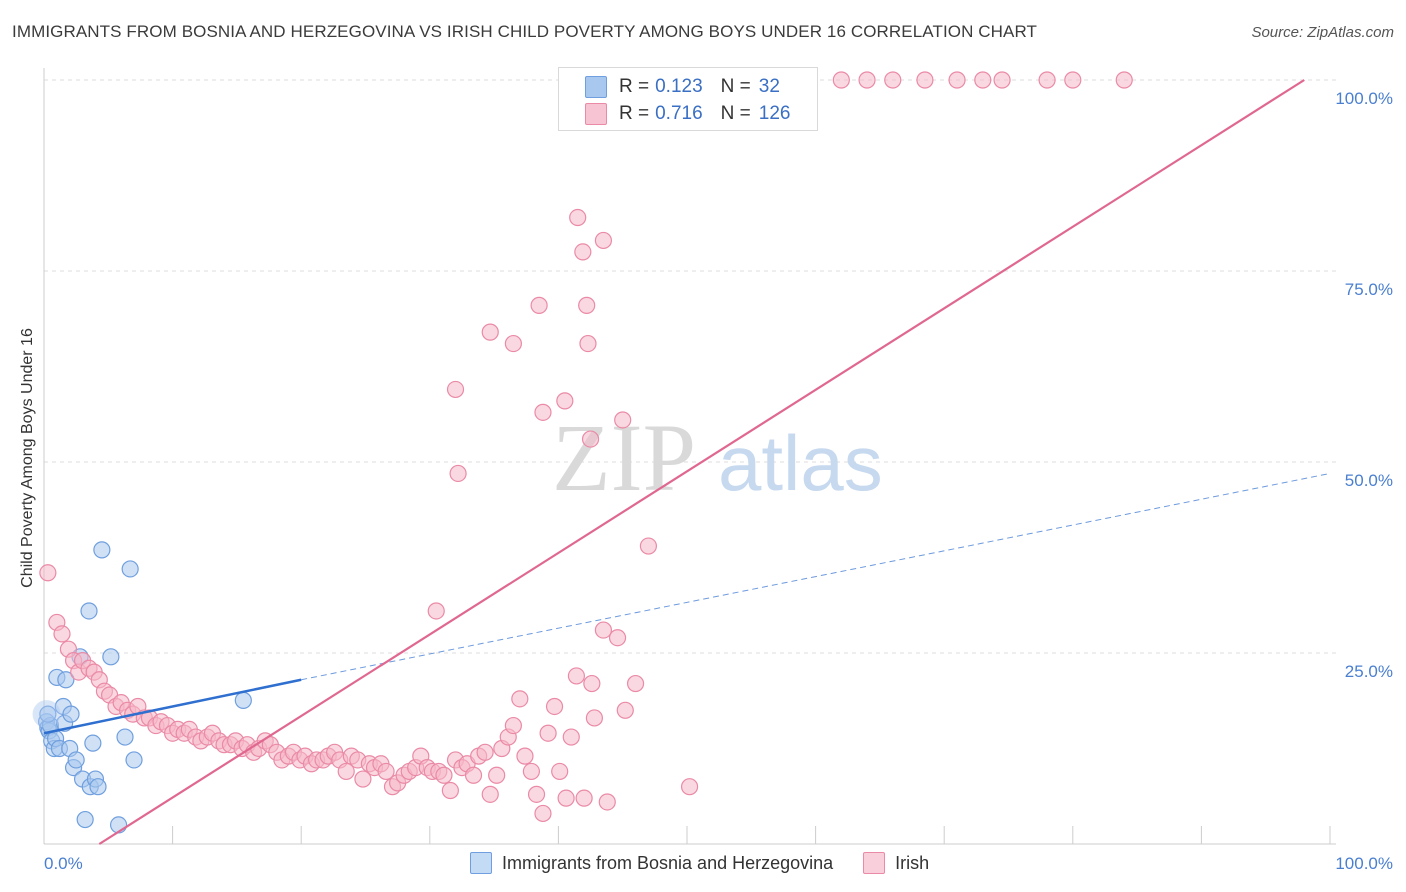 Image resolution: width=1406 pixels, height=892 pixels. I want to click on legend-row-bosnia: R = 0.123 N = 32, so click(682, 87).